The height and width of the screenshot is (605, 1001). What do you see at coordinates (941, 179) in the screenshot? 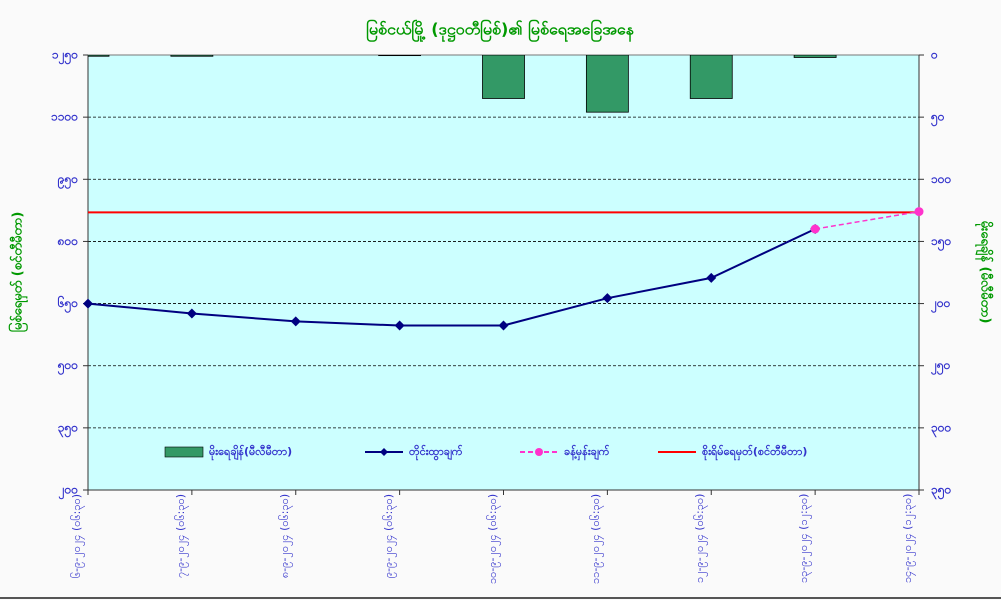
I see `y2-tick-label: ၁၀၀` at bounding box center [941, 179].